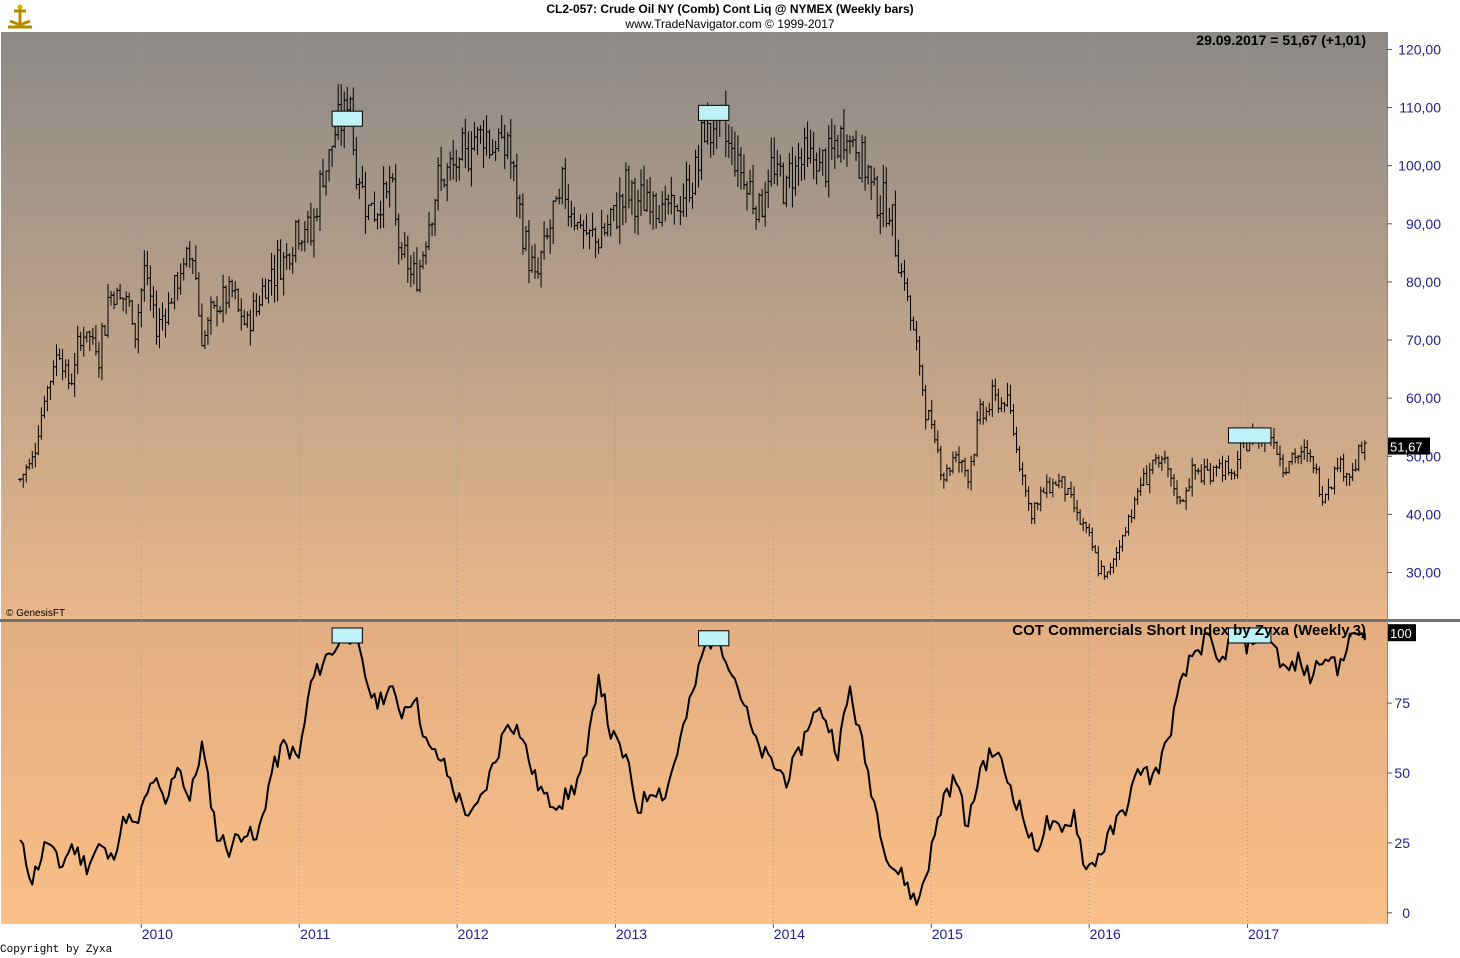  I want to click on price-tick-label: 40,00, so click(1423, 514).